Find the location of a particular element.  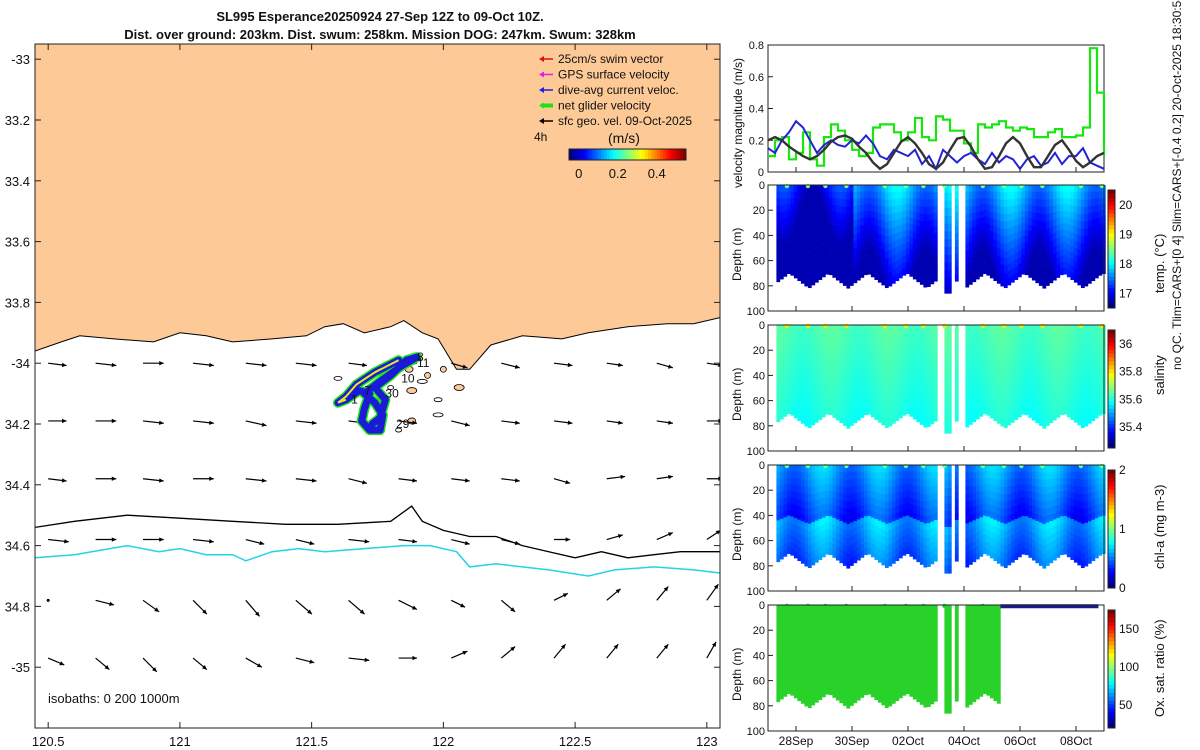

colorbar-cell is located at coordinates (588, 154).